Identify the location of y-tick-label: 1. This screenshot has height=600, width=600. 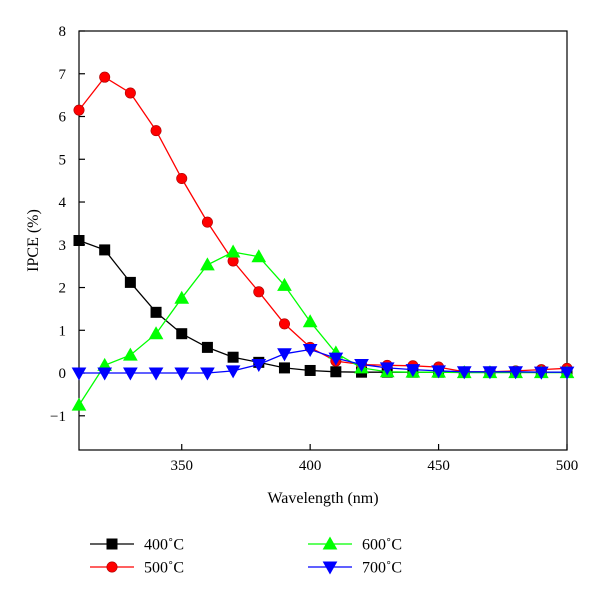
(63, 331).